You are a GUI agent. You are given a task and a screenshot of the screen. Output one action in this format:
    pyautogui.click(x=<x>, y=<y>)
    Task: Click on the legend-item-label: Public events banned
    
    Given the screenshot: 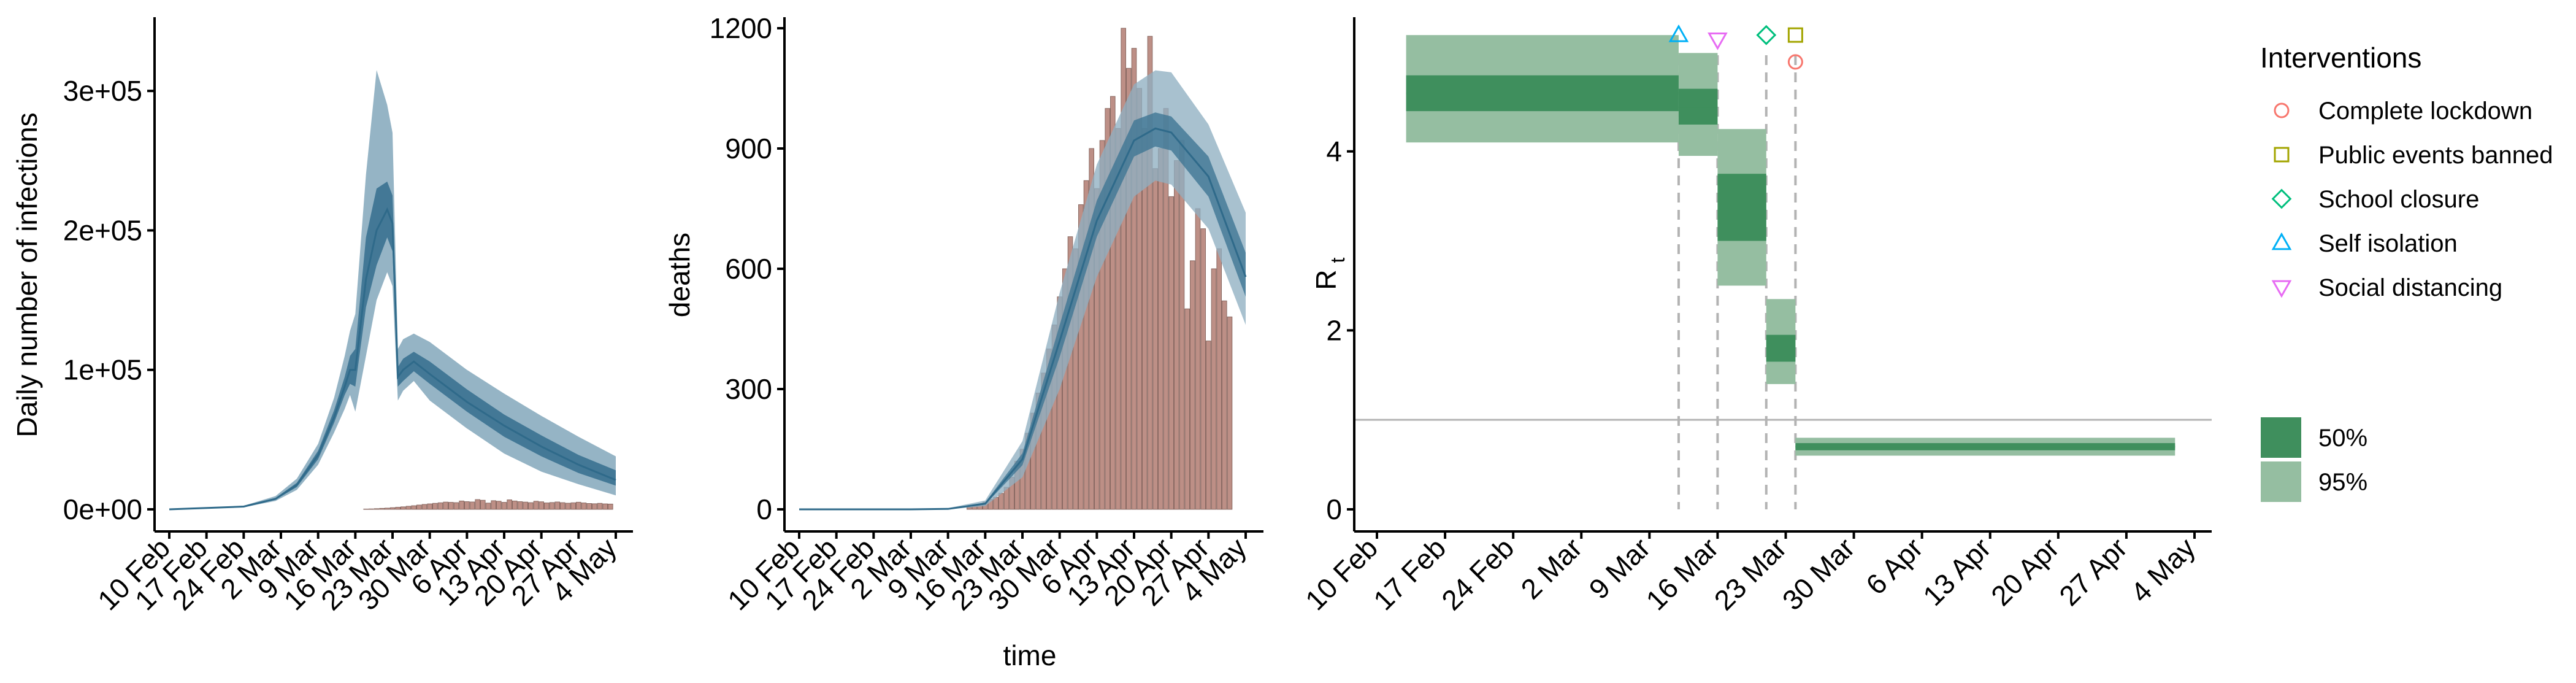 What is the action you would take?
    pyautogui.click(x=2435, y=155)
    